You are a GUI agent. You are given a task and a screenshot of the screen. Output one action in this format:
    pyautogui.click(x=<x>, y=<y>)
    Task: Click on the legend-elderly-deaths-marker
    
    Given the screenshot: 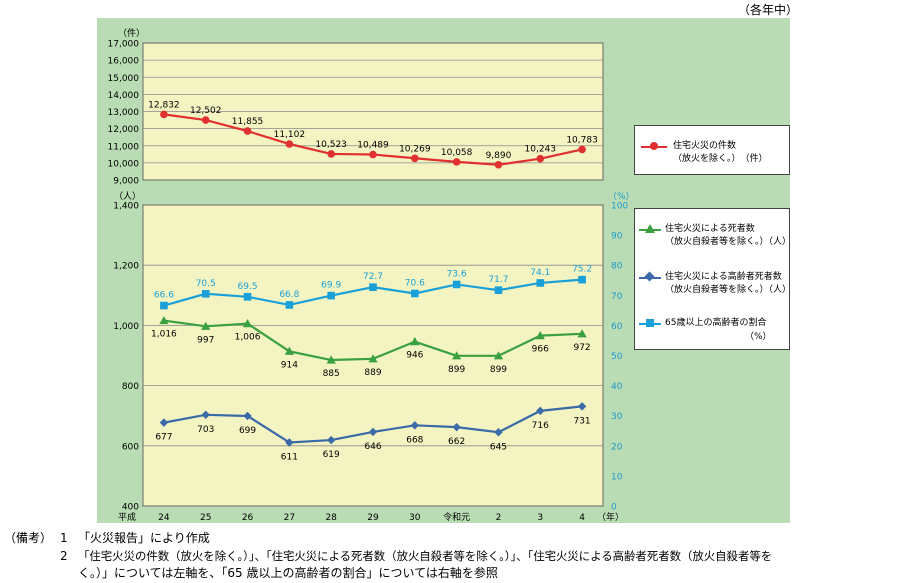 What is the action you would take?
    pyautogui.click(x=649, y=276)
    